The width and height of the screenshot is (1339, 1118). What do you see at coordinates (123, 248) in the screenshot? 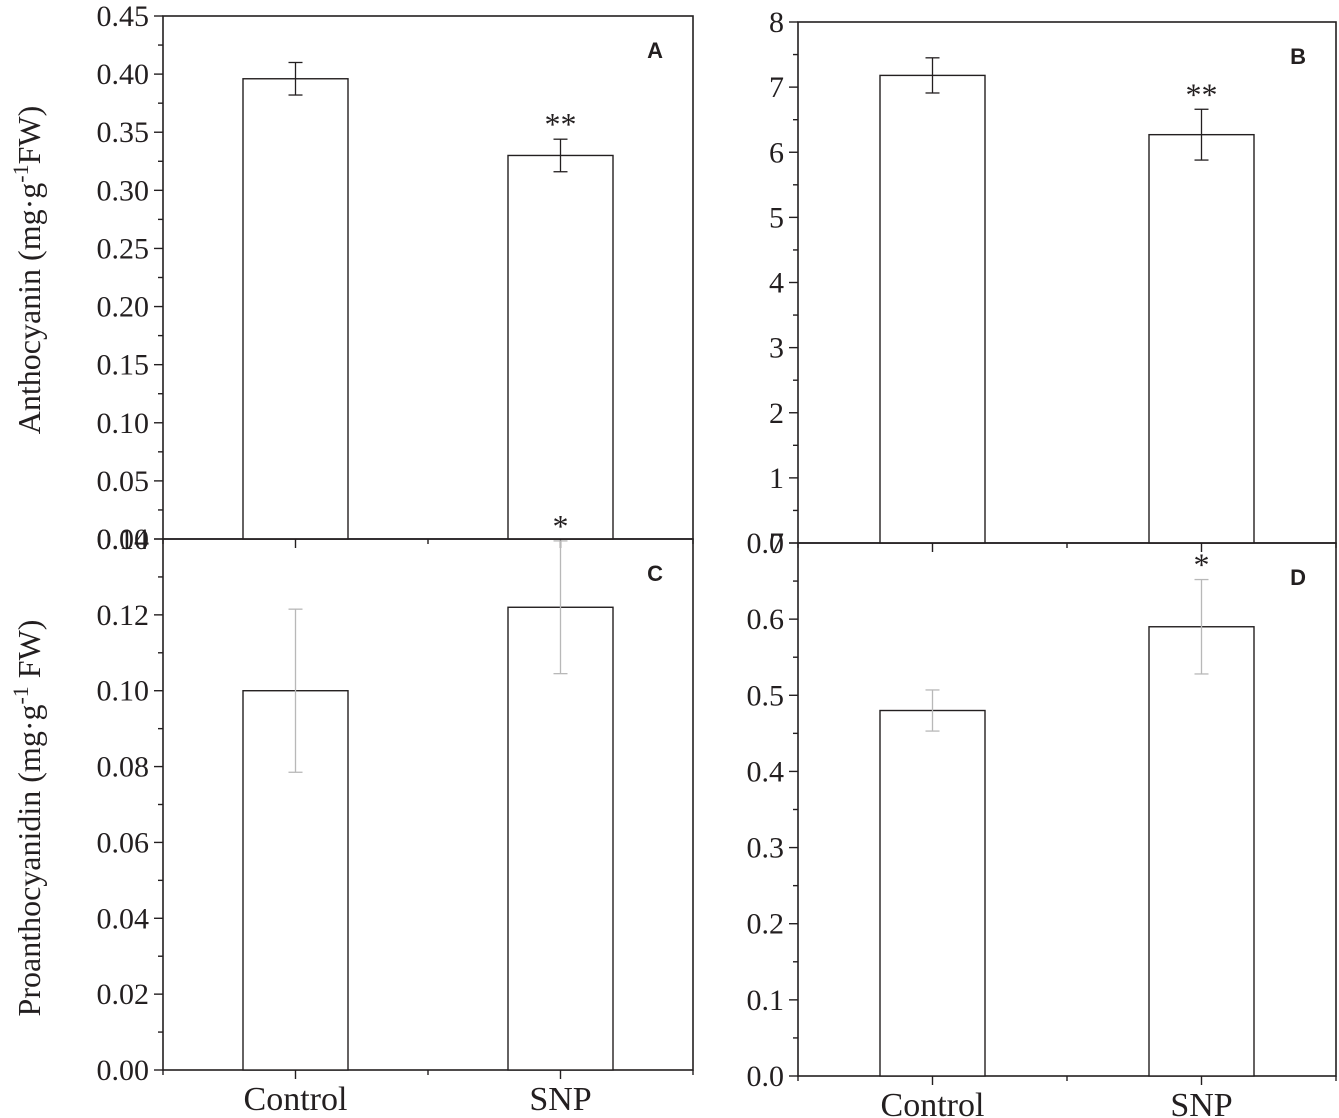
I see `y-tick-label: 0.25` at bounding box center [123, 248].